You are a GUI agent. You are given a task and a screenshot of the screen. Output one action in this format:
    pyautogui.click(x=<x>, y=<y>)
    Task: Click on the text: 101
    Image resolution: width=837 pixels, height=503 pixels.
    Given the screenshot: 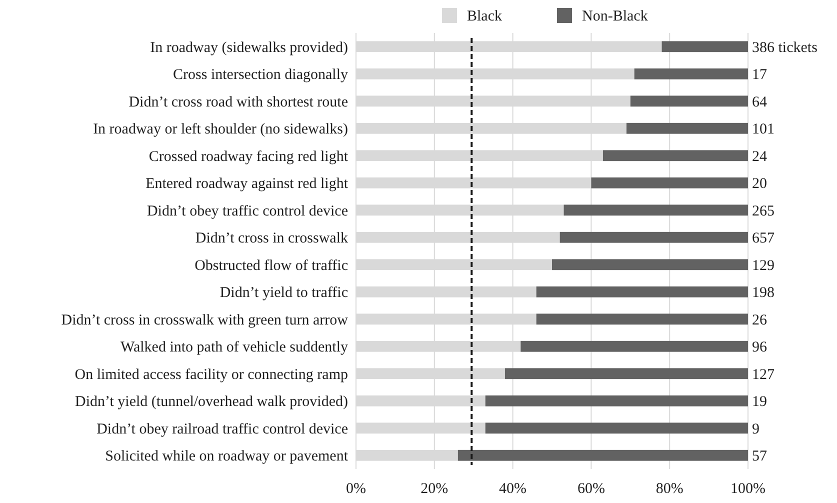 What is the action you would take?
    pyautogui.click(x=763, y=130)
    